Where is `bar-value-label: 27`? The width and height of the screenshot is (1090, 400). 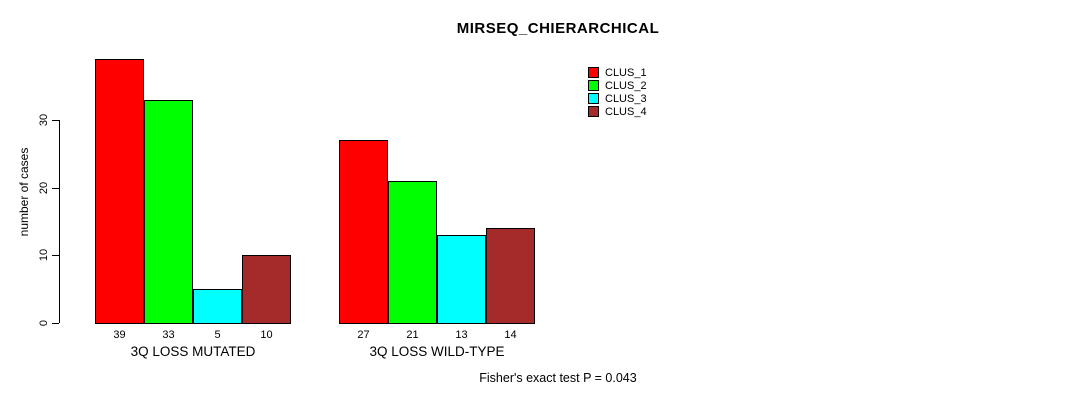 bar-value-label: 27 is located at coordinates (363, 335).